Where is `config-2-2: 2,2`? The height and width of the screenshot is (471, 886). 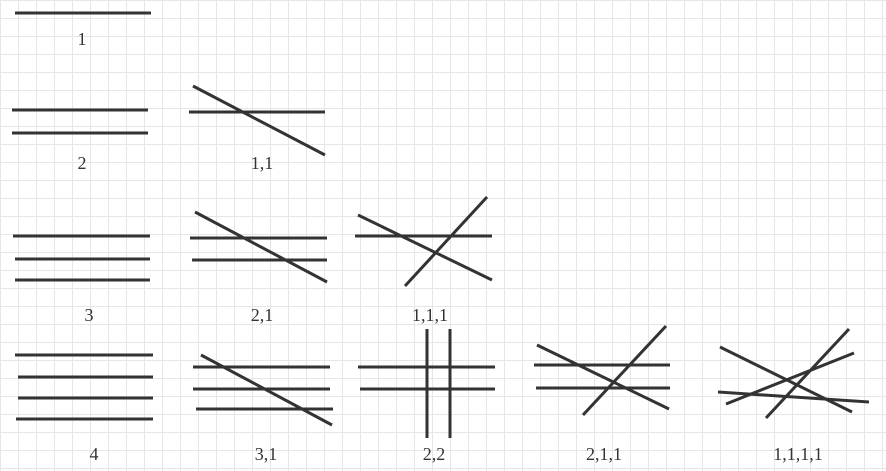 config-2-2: 2,2 is located at coordinates (426, 396).